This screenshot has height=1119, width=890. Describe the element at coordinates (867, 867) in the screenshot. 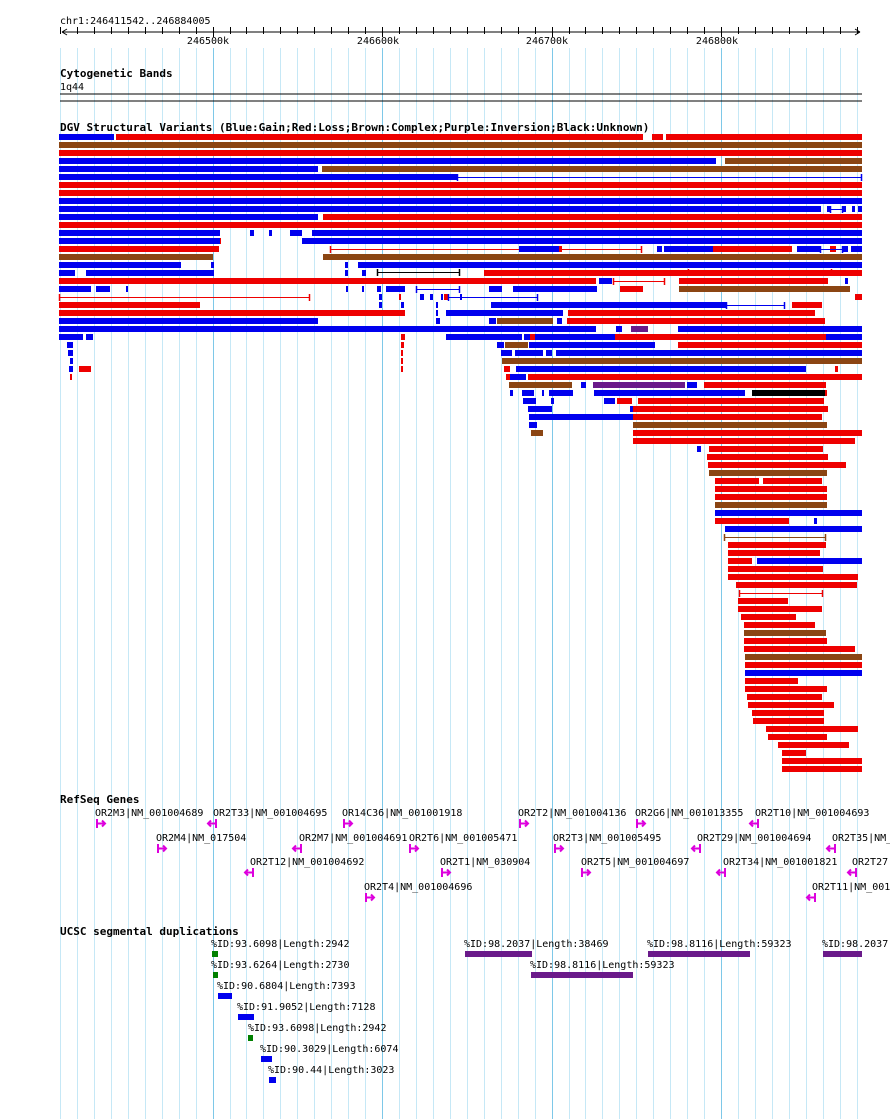

I see `gene-feature: OR2T27` at that location.